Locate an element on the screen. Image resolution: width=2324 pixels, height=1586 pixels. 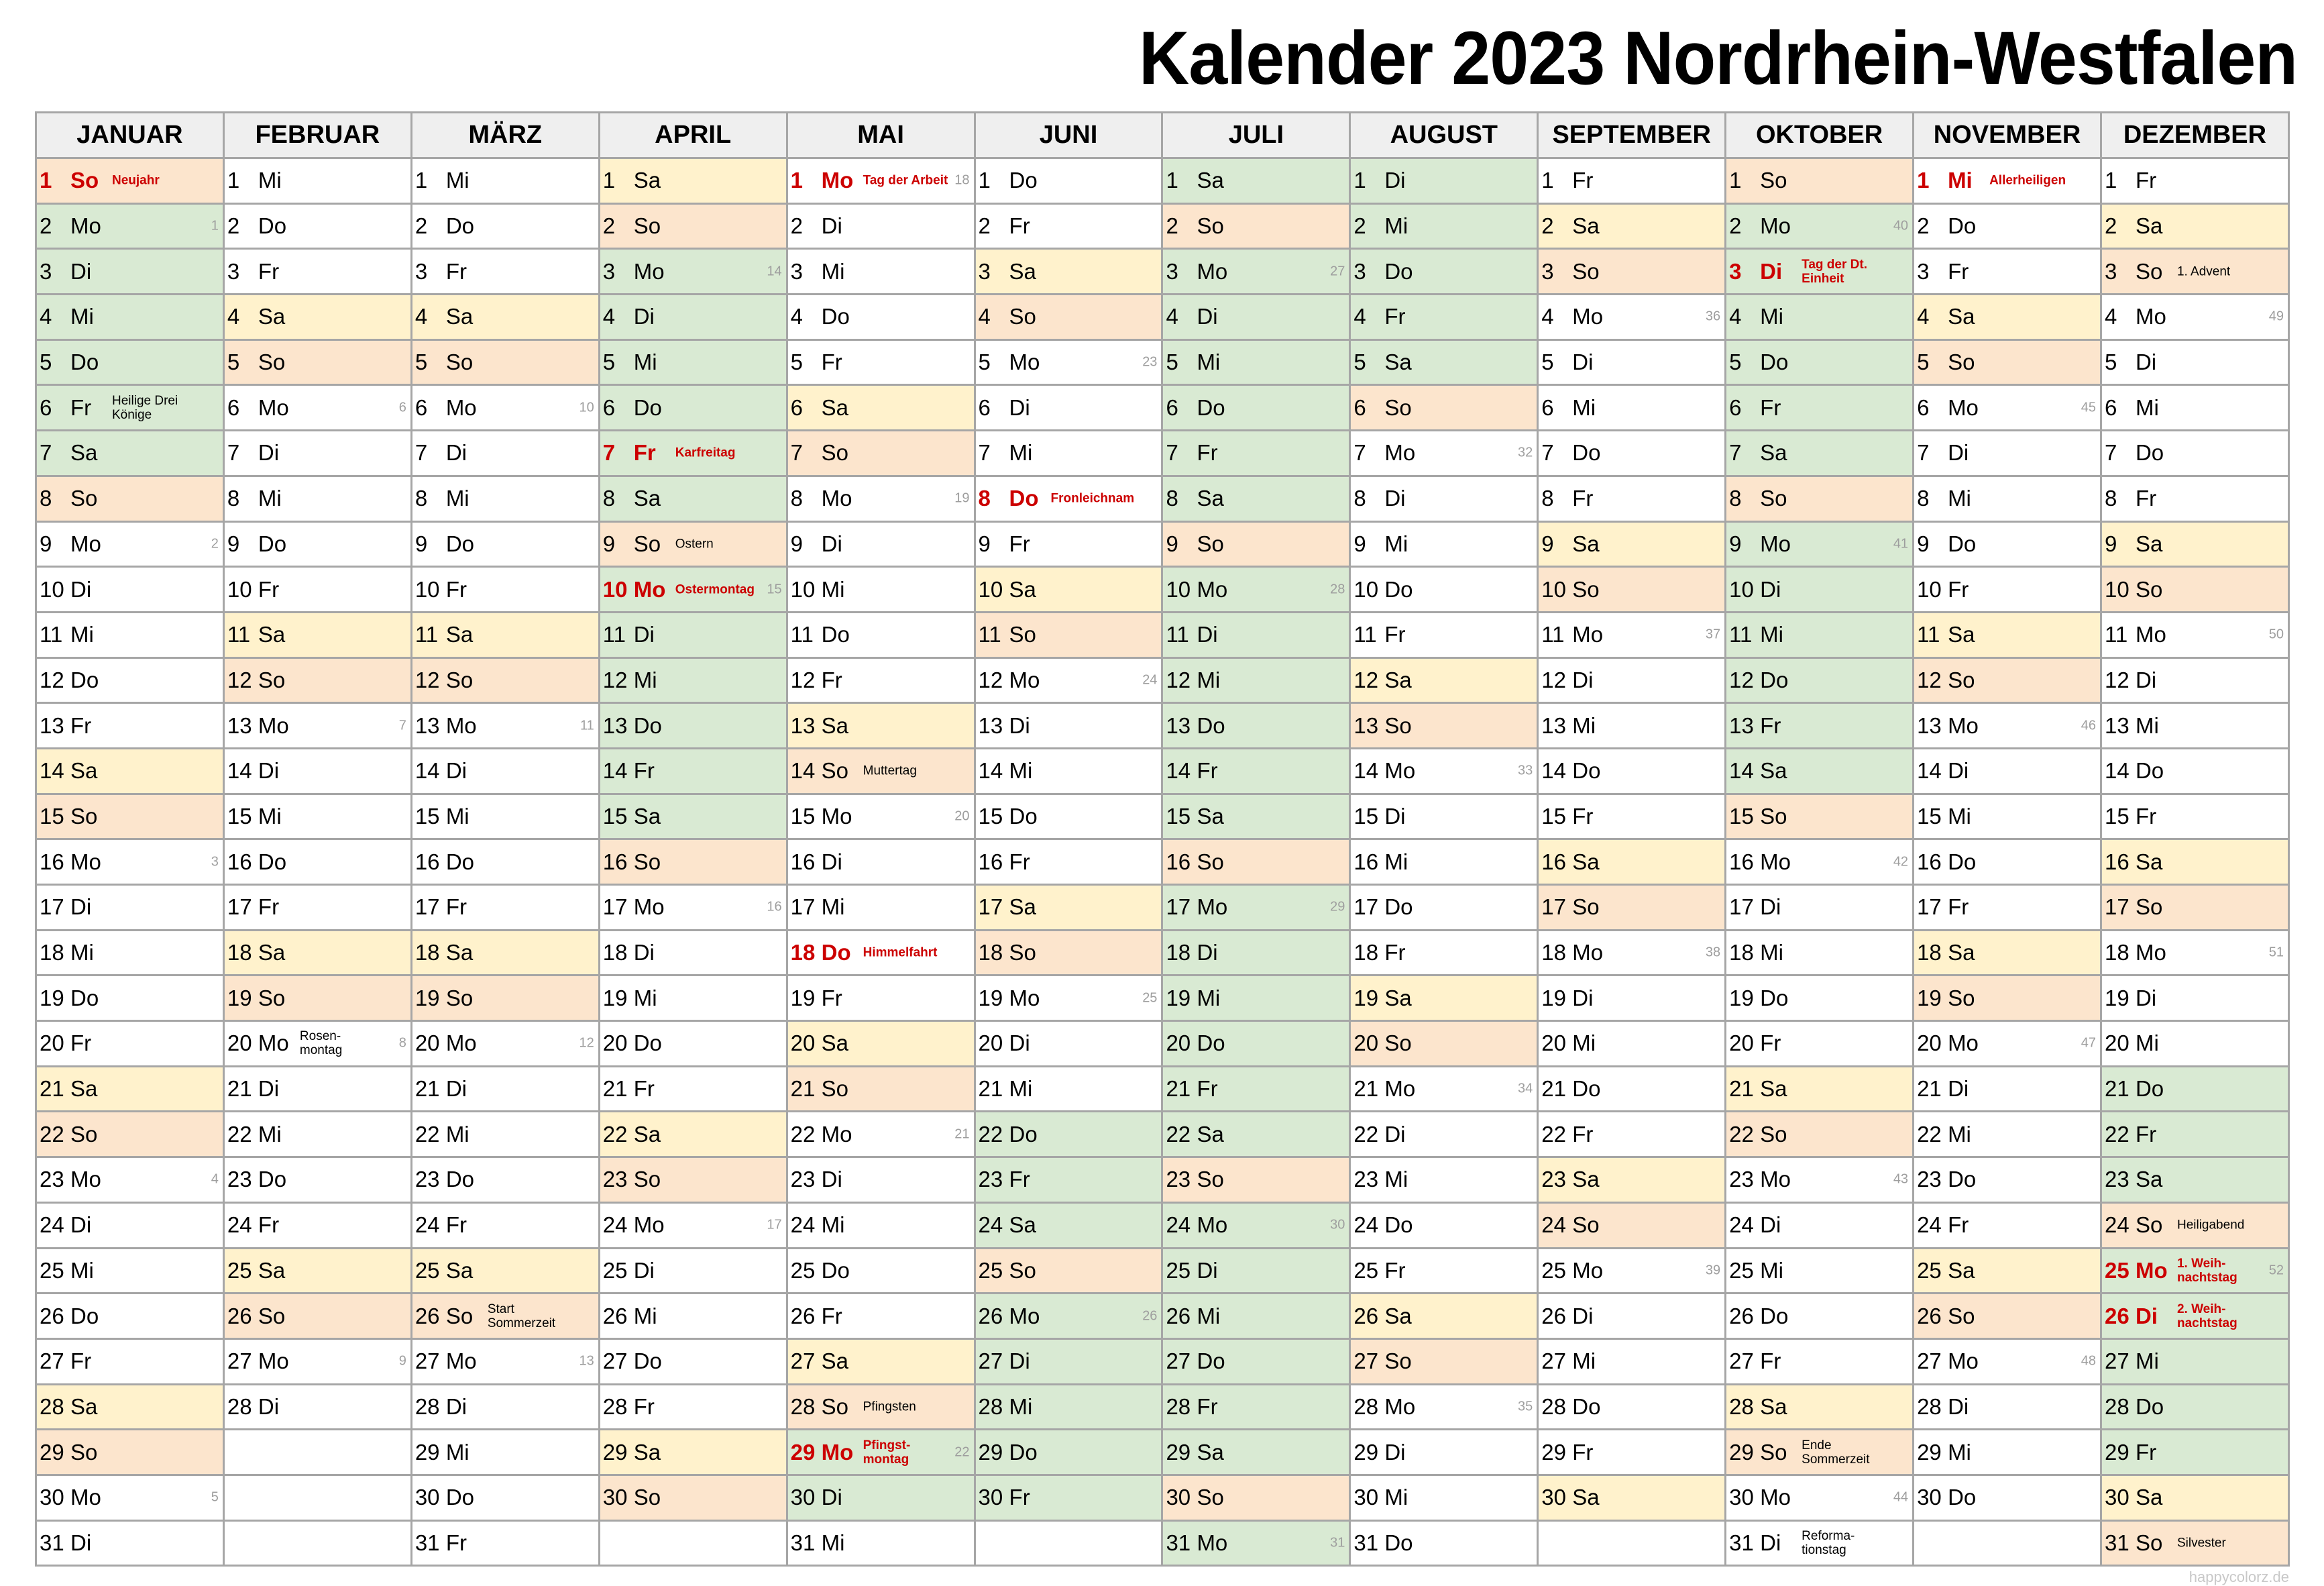
day-cell: 1 Mi Allerheiligen is located at coordinates (2007, 181).